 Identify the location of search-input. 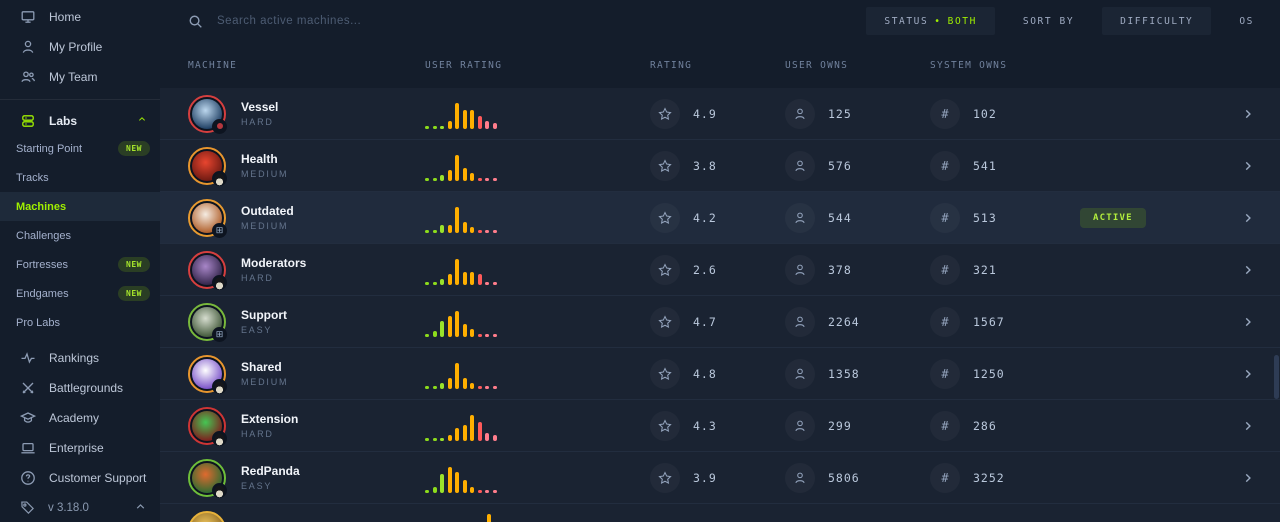
(377, 21).